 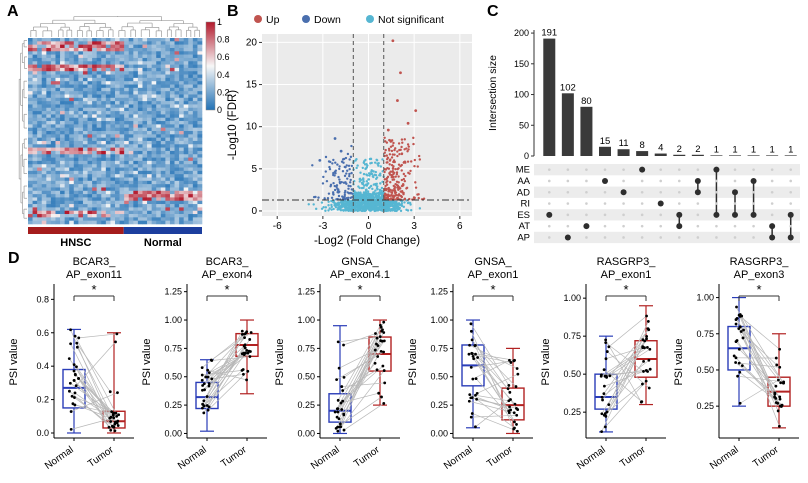 I want to click on y-tick-label: 0.0, so click(x=42, y=433).